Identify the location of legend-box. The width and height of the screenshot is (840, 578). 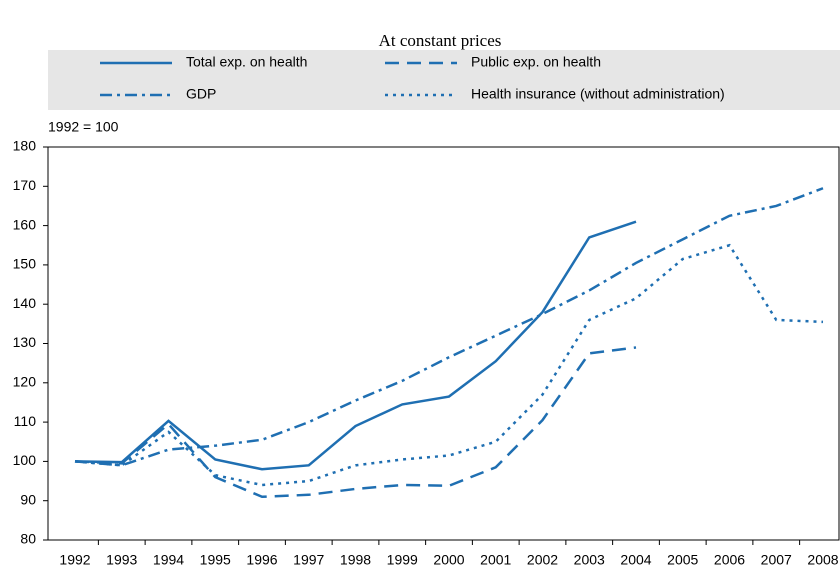
(444, 80).